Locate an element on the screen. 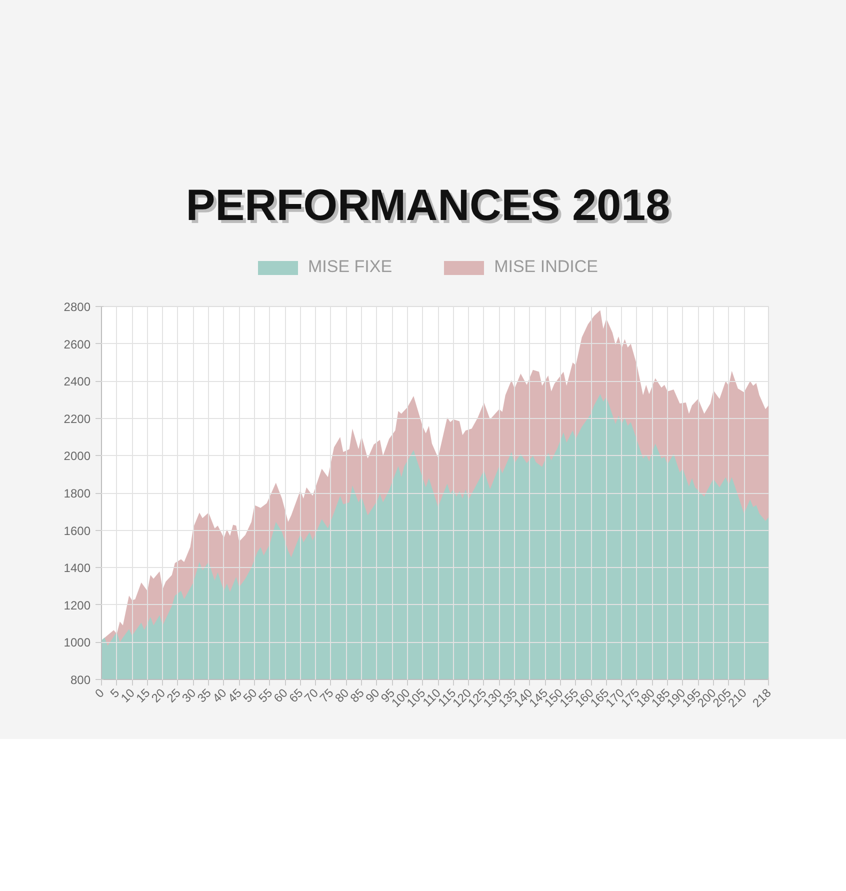 This screenshot has height=891, width=846. y-tick-label: 2800 is located at coordinates (77, 307).